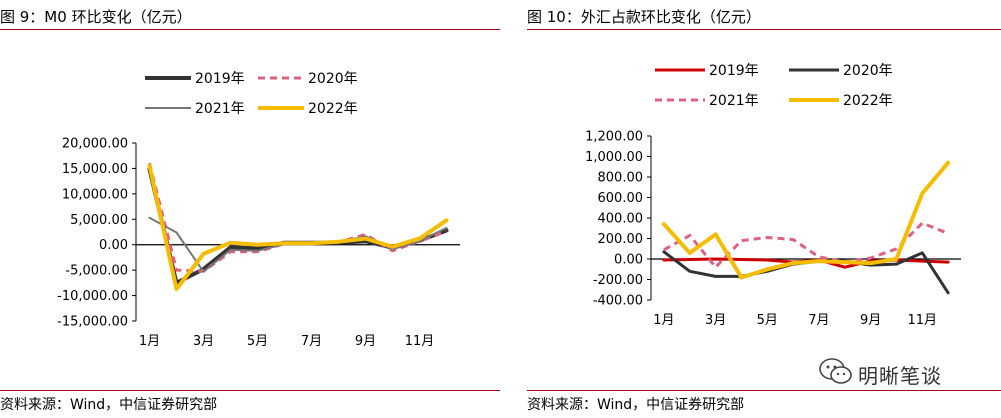 The image size is (1001, 418). I want to click on y-tick-label: 200.00, so click(621, 239).